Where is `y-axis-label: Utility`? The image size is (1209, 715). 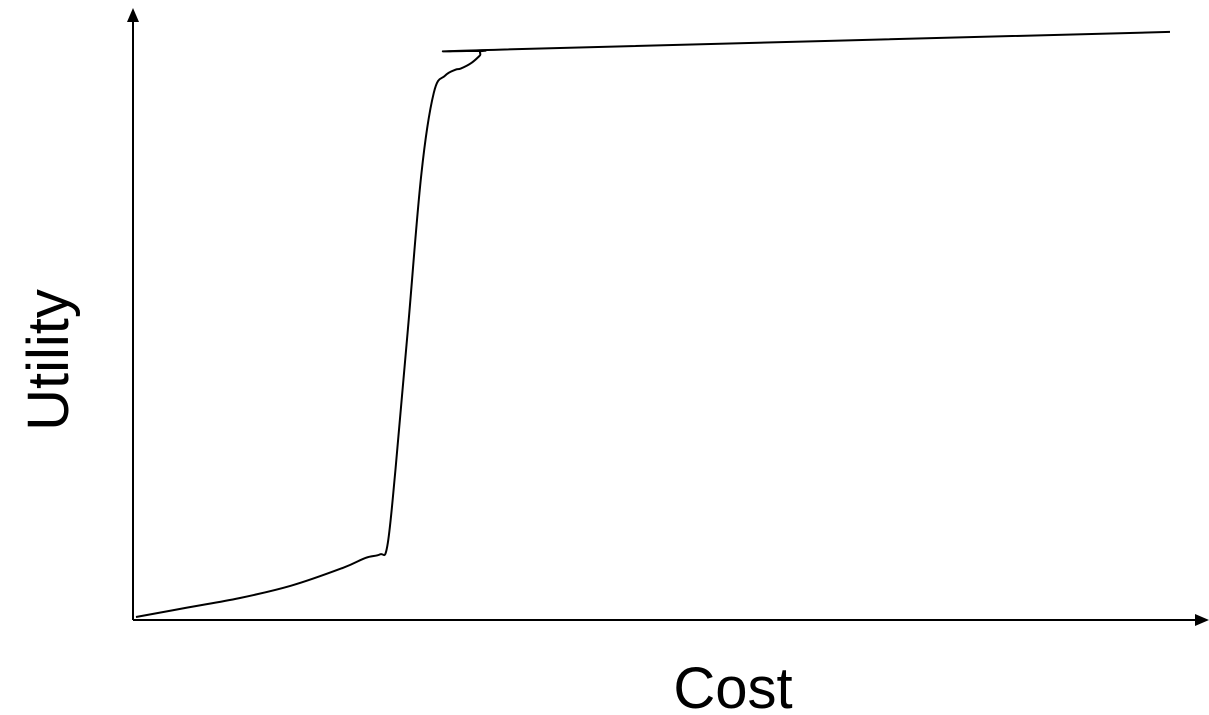
y-axis-label: Utility is located at coordinates (48, 360).